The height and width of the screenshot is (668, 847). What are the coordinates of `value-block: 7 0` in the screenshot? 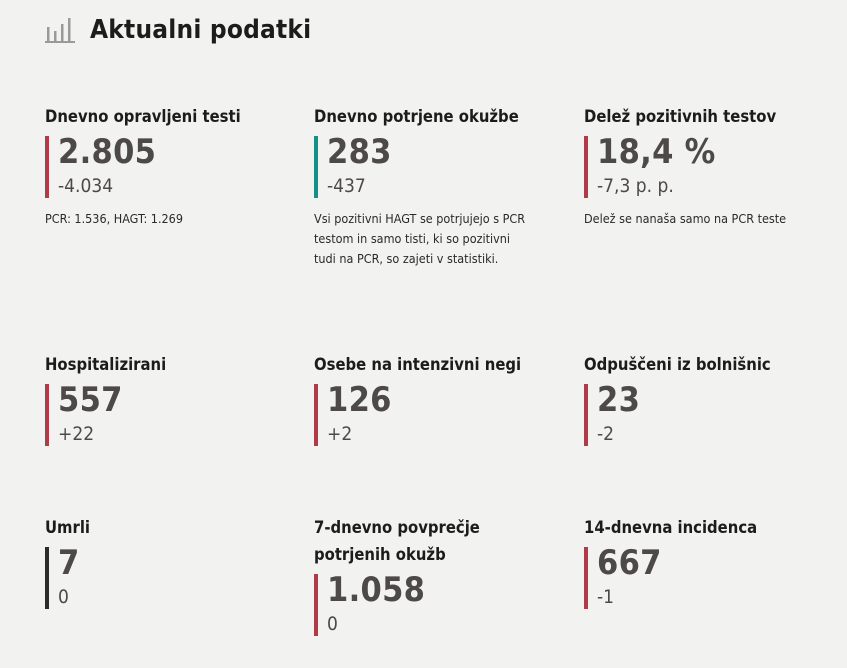 It's located at (170, 576).